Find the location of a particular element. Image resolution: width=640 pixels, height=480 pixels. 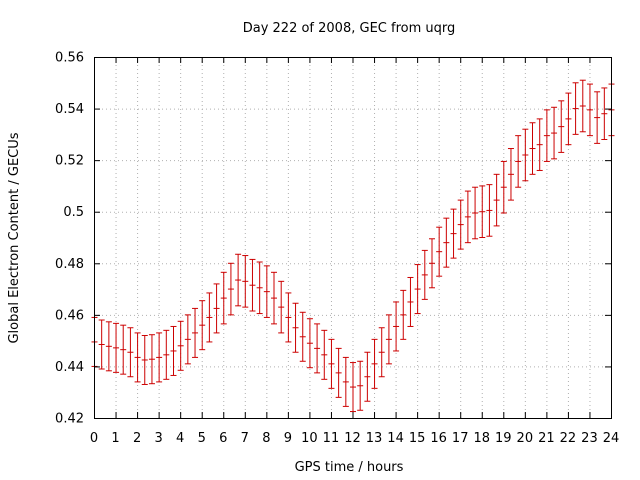

y-tick-label: 0.42 is located at coordinates (69, 419).